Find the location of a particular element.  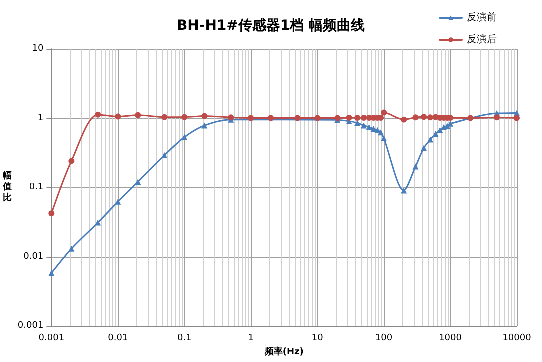

x-tick-label: 10 is located at coordinates (318, 339).